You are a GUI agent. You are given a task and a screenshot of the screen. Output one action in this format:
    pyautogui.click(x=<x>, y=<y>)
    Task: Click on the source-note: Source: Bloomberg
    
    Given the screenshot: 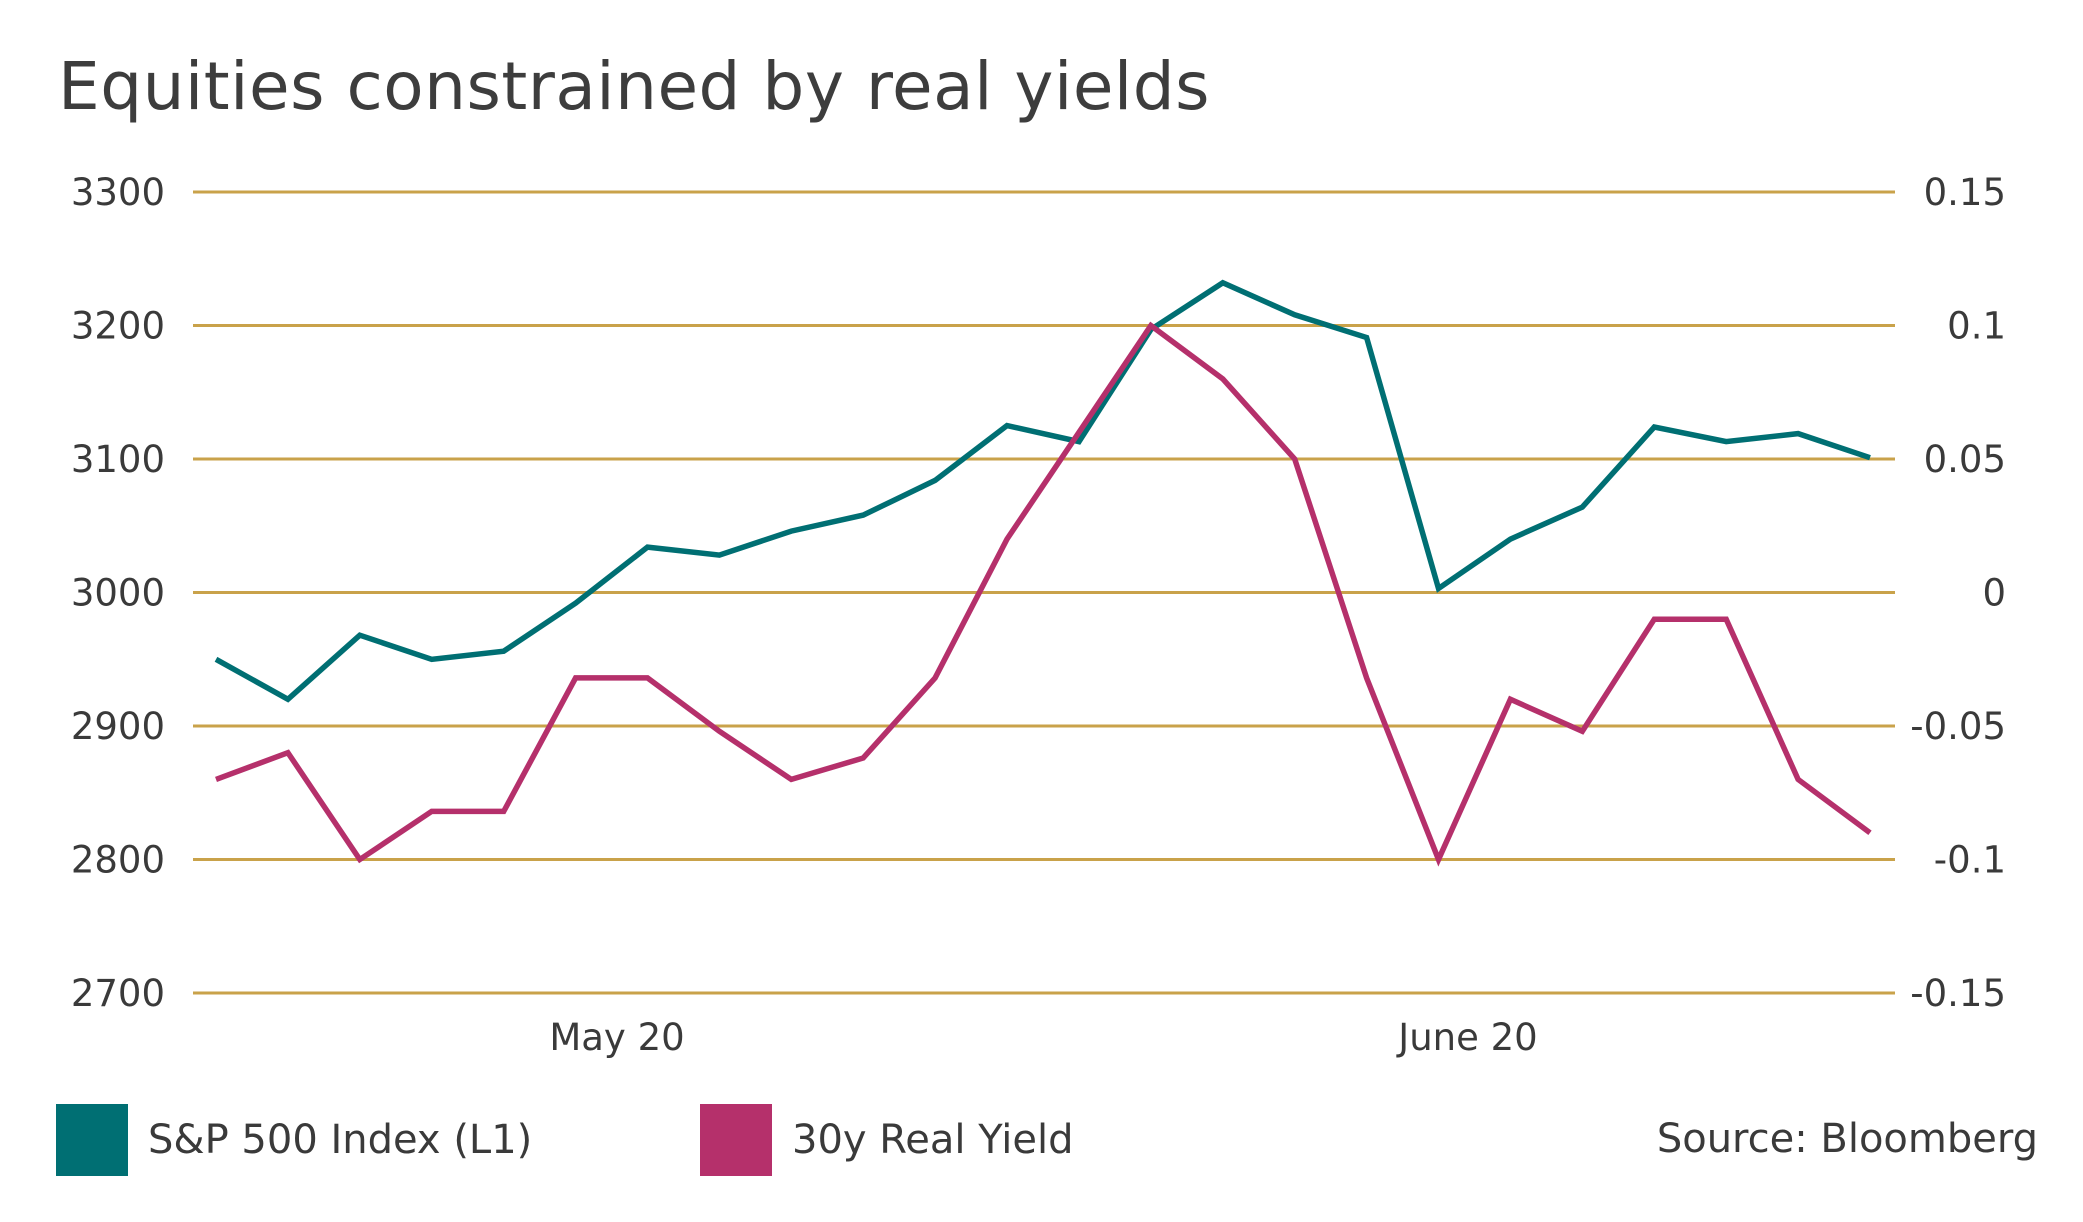 What is the action you would take?
    pyautogui.click(x=1847, y=1139)
    